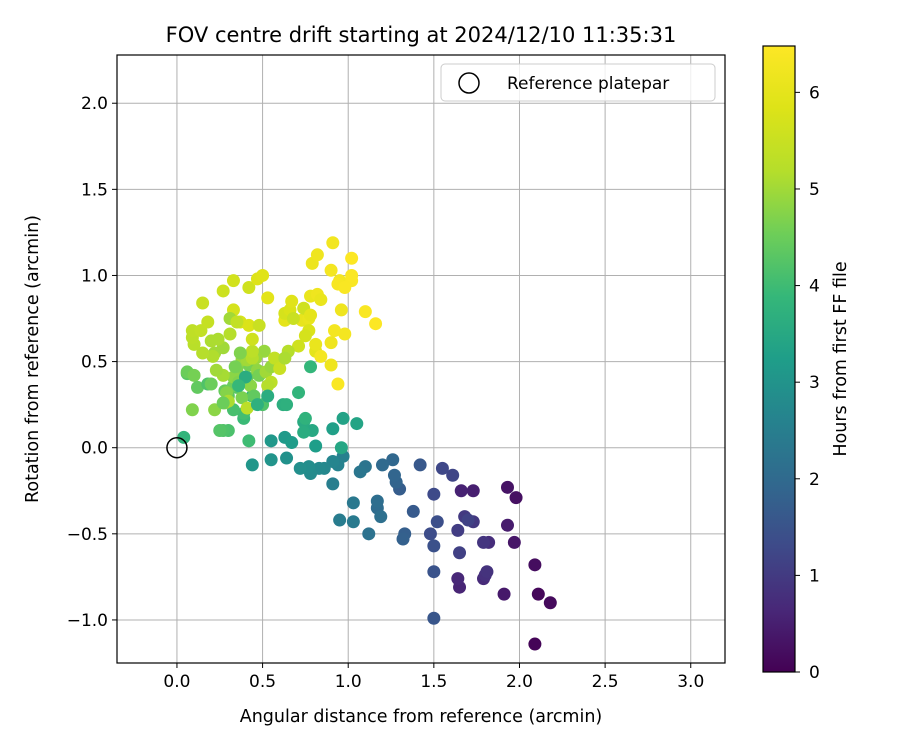 This screenshot has height=750, width=900. Describe the element at coordinates (87, 621) in the screenshot. I see `y-tick-label: −1.0` at that location.